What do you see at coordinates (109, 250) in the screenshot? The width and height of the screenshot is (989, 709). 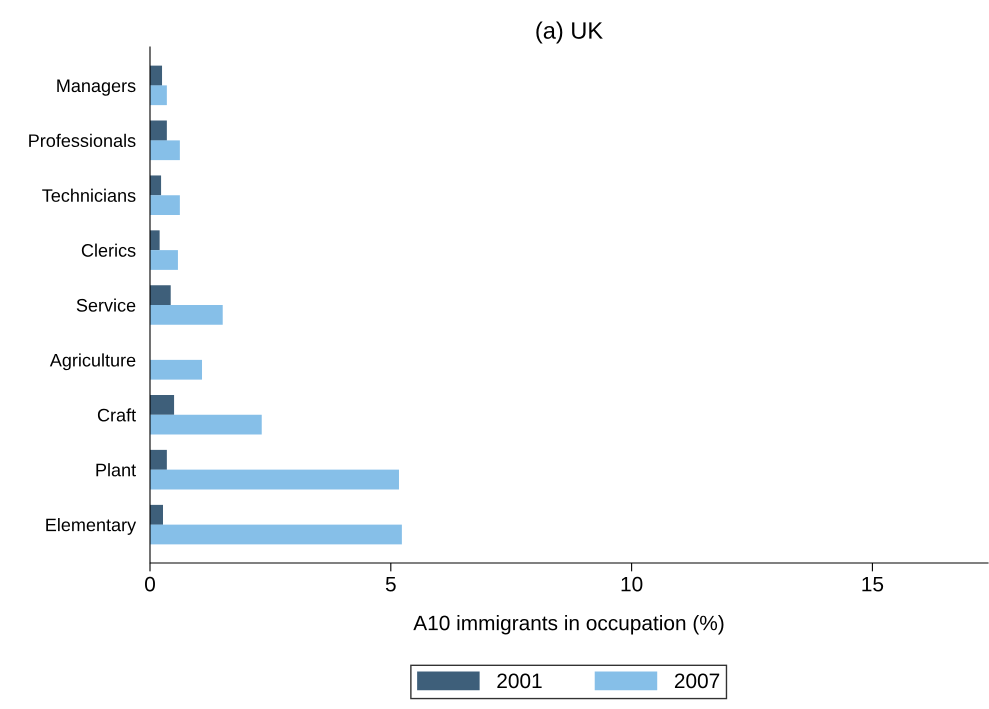 I see `y-tick-label: Clerics` at bounding box center [109, 250].